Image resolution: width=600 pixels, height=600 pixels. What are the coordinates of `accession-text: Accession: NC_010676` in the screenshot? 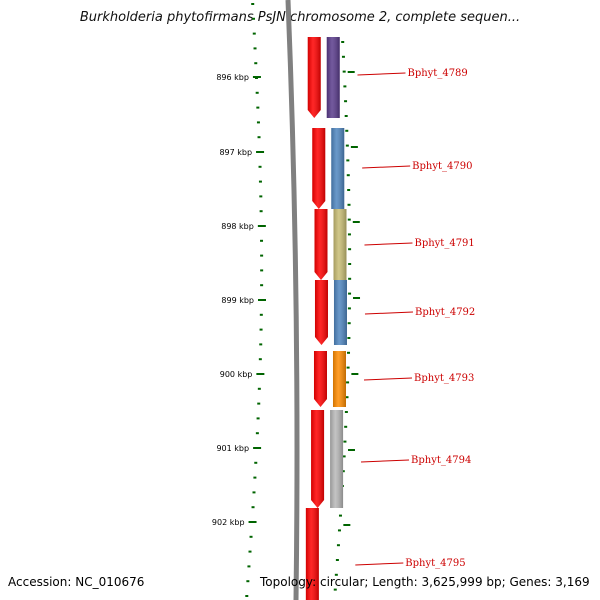 It's located at (76, 582).